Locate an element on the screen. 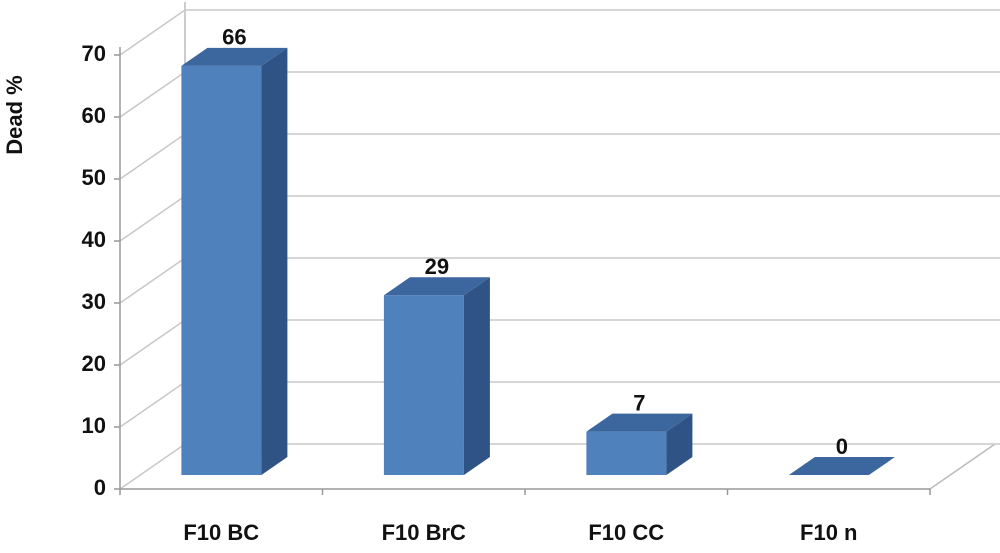 The image size is (1000, 553). y-tick-label: 40 is located at coordinates (94, 239).